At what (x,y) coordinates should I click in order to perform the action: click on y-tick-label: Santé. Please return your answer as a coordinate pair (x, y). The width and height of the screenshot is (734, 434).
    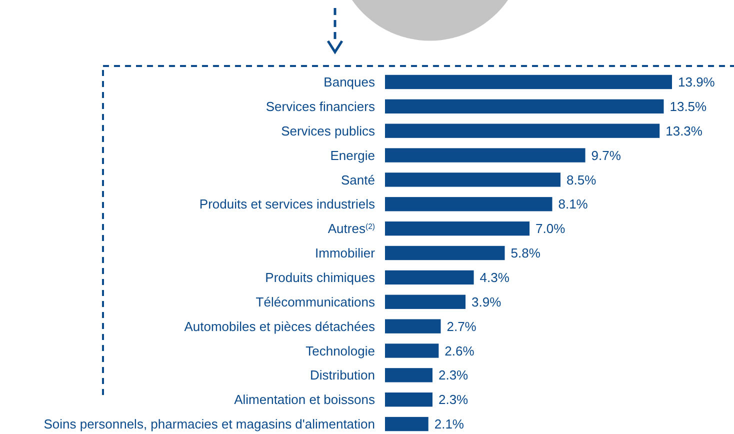
    Looking at the image, I should click on (358, 180).